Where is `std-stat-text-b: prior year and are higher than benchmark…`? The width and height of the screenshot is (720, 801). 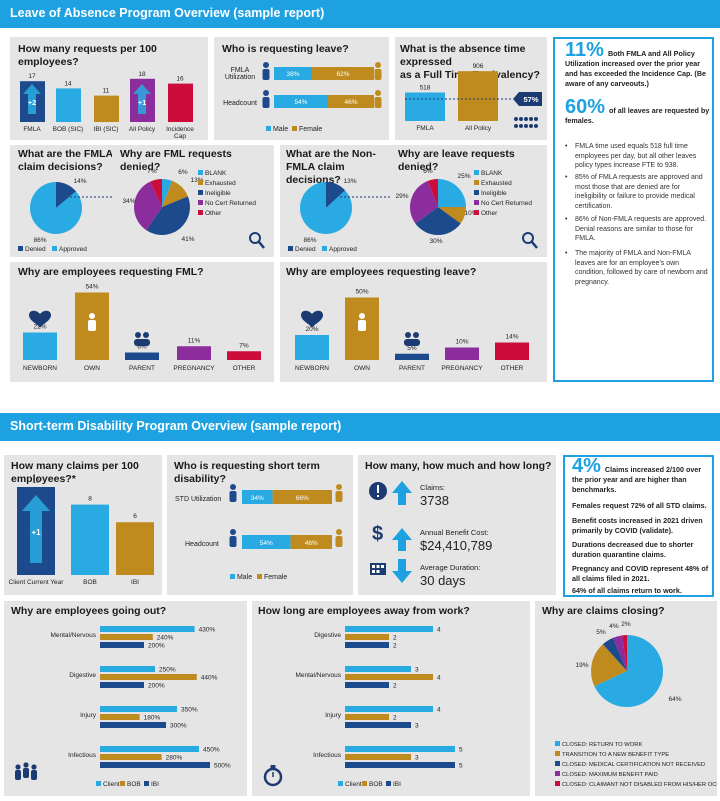 std-stat-text-b: prior year and are higher than benchmark… is located at coordinates (629, 484).